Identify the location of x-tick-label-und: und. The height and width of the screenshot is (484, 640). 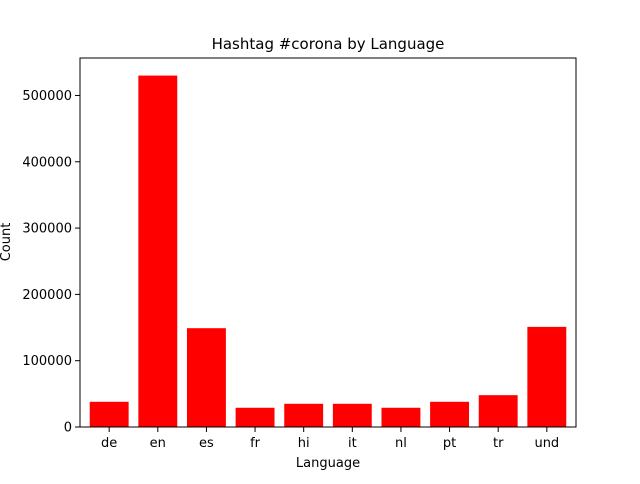
(546, 443).